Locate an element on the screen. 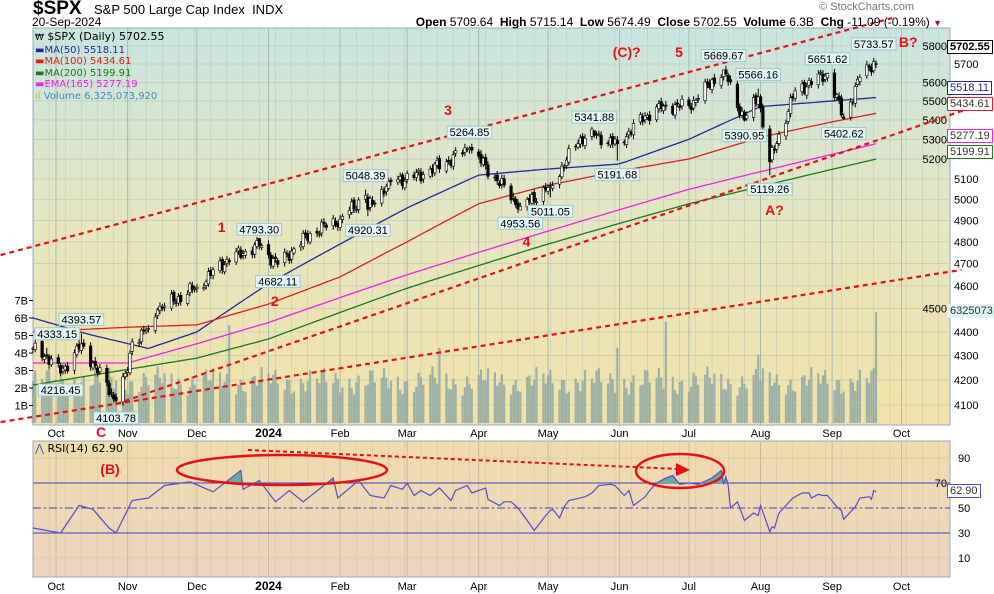 This screenshot has width=994, height=594. volume-tag: 6325073 is located at coordinates (970, 311).